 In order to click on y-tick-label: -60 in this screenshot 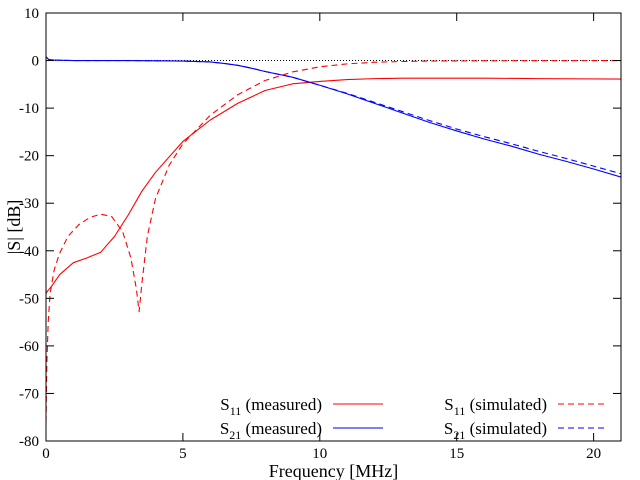, I will do `click(29, 347)`.